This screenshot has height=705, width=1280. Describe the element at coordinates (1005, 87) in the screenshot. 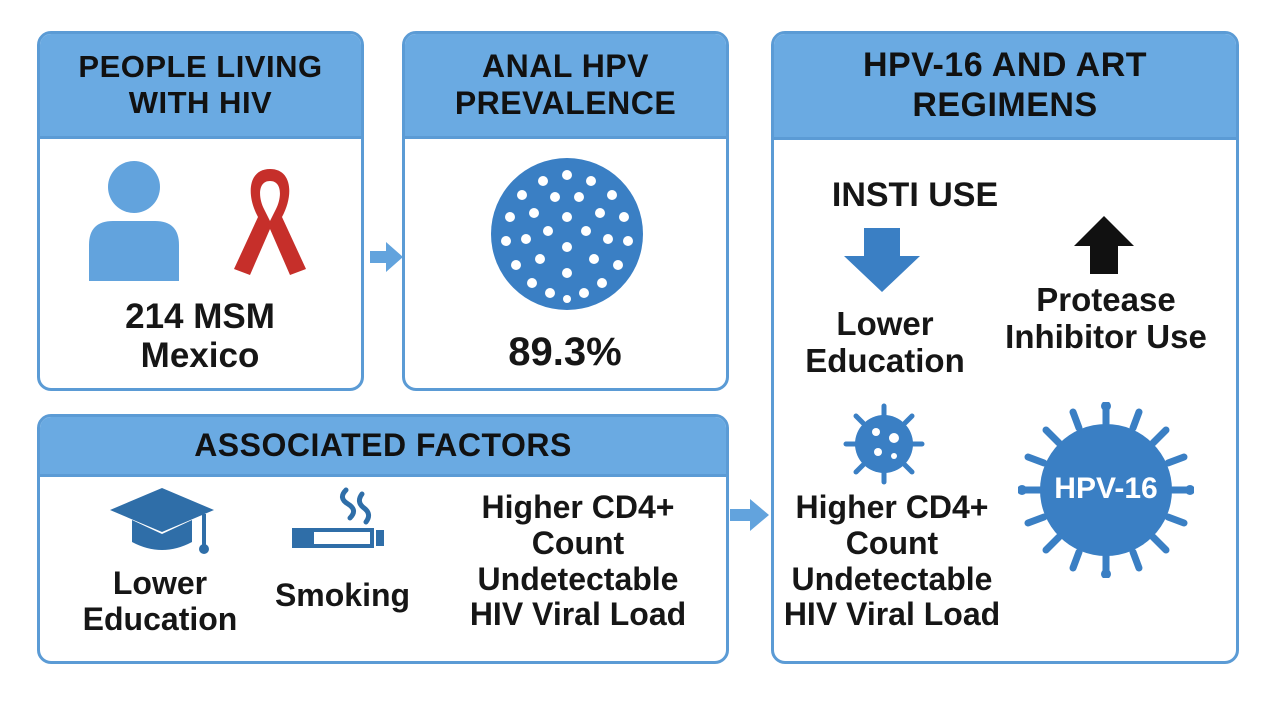

I see `panel-title: HPV-16 AND ART REGIMENS` at that location.